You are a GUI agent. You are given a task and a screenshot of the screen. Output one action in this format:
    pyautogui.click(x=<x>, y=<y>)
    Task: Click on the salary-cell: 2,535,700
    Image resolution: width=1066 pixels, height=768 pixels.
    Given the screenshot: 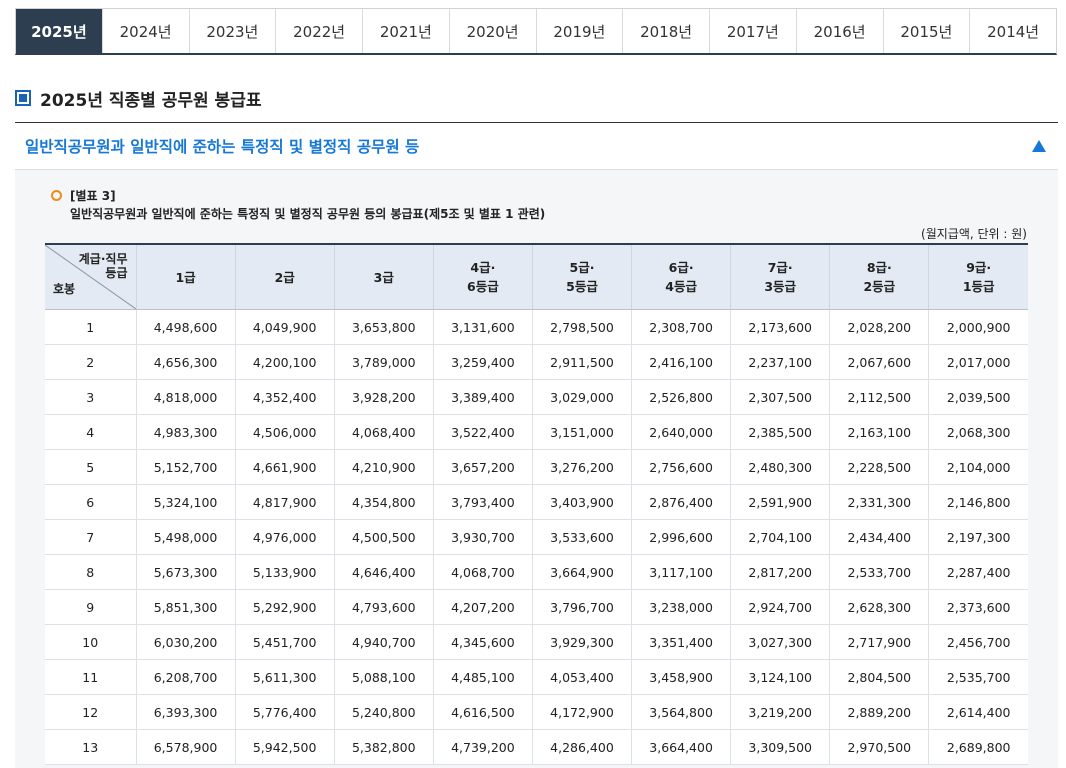 What is the action you would take?
    pyautogui.click(x=978, y=677)
    